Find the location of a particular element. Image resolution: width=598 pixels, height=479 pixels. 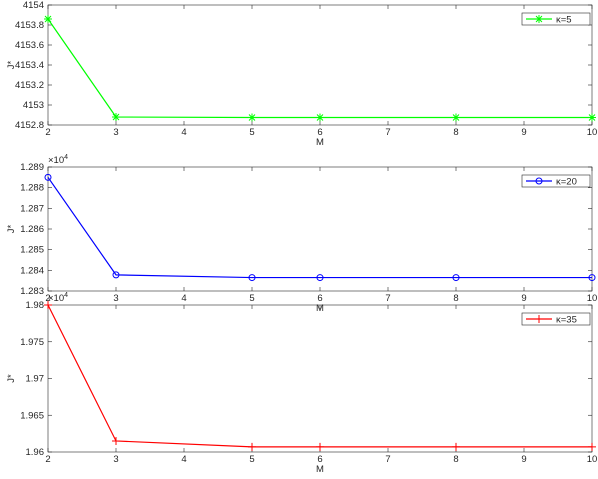

y-tick-label: 4153.4 is located at coordinates (29, 65).